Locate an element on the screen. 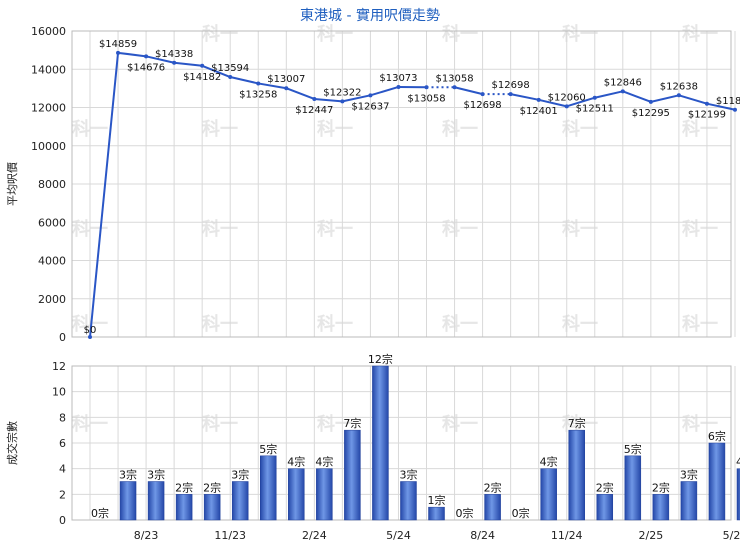  bottom-x-tick-label: 8/24 is located at coordinates (482, 535).